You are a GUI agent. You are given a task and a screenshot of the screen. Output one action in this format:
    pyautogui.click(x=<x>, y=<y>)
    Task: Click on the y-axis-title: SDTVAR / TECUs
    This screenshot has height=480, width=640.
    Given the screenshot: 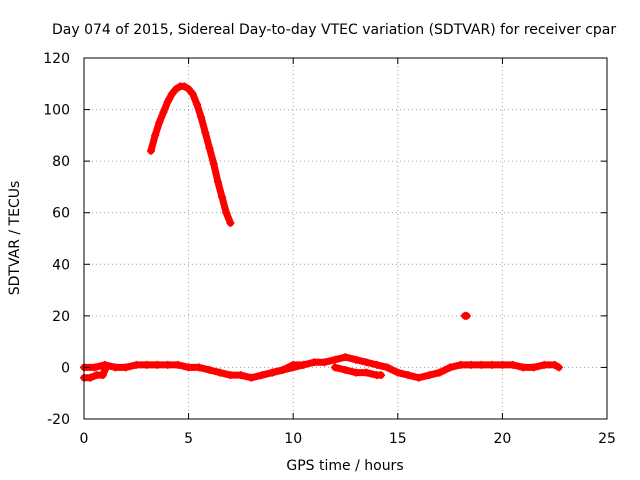 What is the action you would take?
    pyautogui.click(x=15, y=238)
    